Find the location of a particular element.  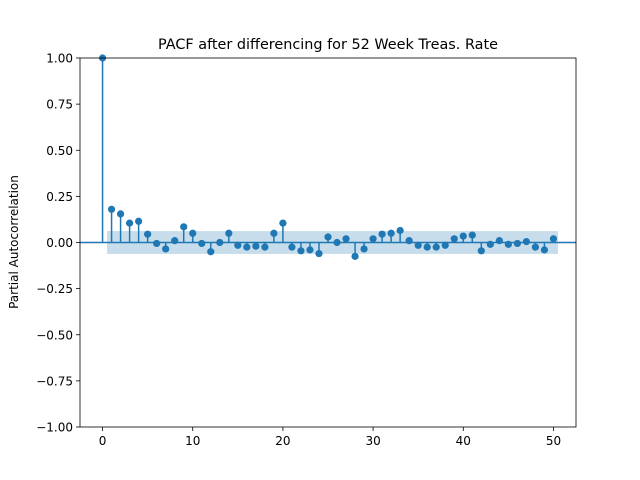

y-tick-label: −0.50 is located at coordinates (54, 335).